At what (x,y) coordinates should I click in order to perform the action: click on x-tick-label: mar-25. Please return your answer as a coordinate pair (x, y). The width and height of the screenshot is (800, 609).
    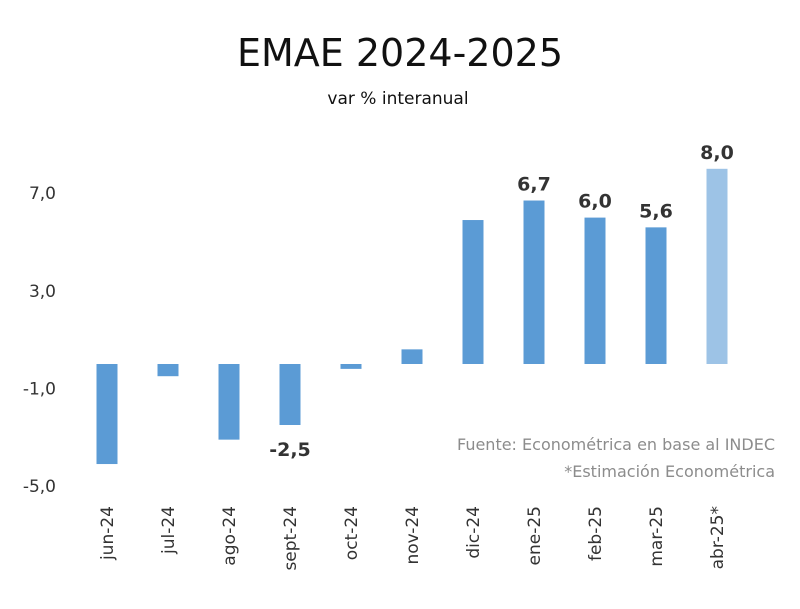
    Looking at the image, I should click on (657, 536).